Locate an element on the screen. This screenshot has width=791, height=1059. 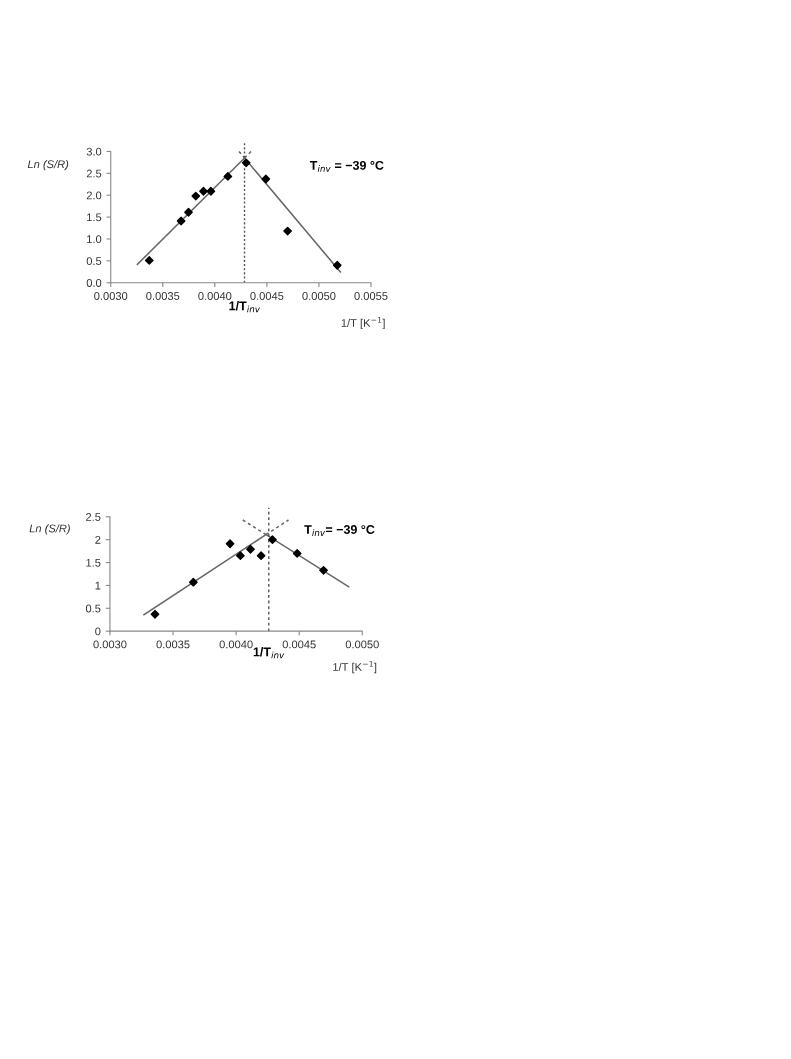
y-tick-label: 2.0 is located at coordinates (94, 195).